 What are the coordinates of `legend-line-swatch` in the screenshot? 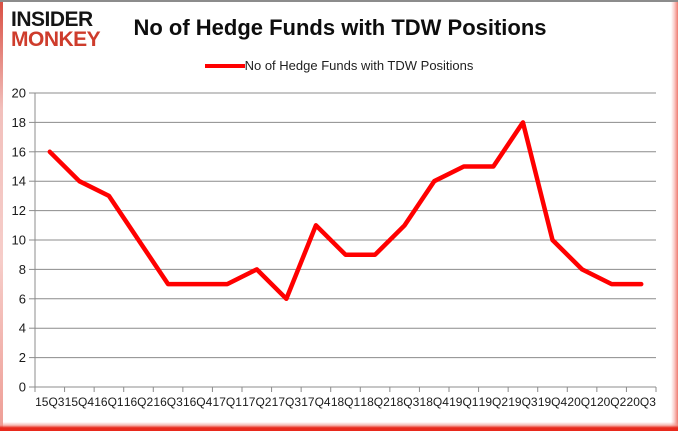 It's located at (224, 65).